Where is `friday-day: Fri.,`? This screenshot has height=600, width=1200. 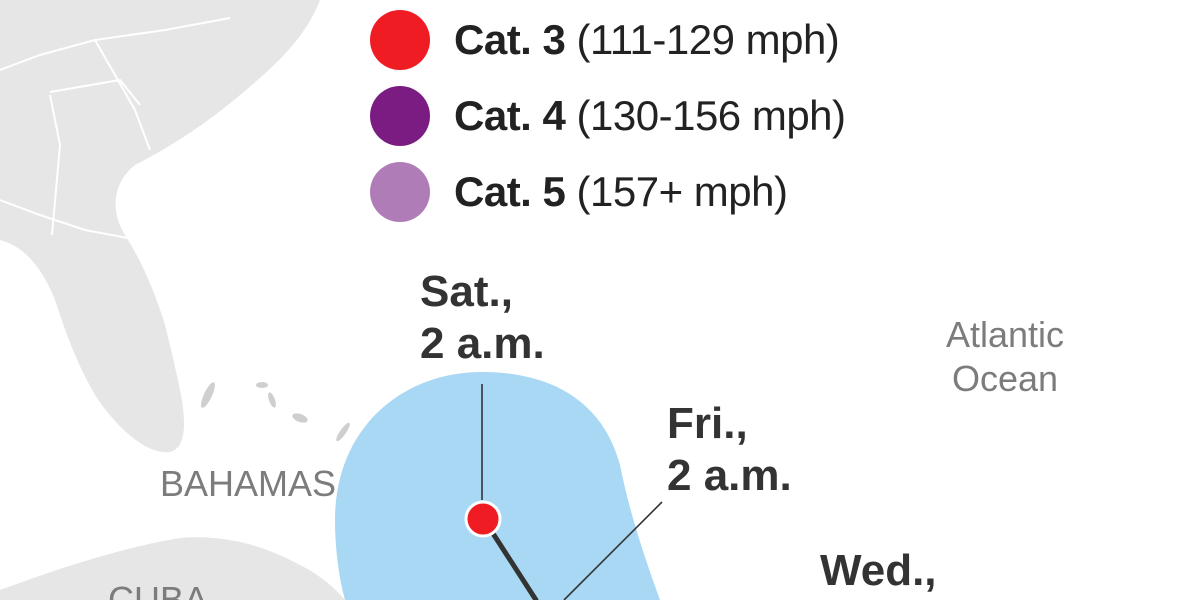
friday-day: Fri., is located at coordinates (707, 423).